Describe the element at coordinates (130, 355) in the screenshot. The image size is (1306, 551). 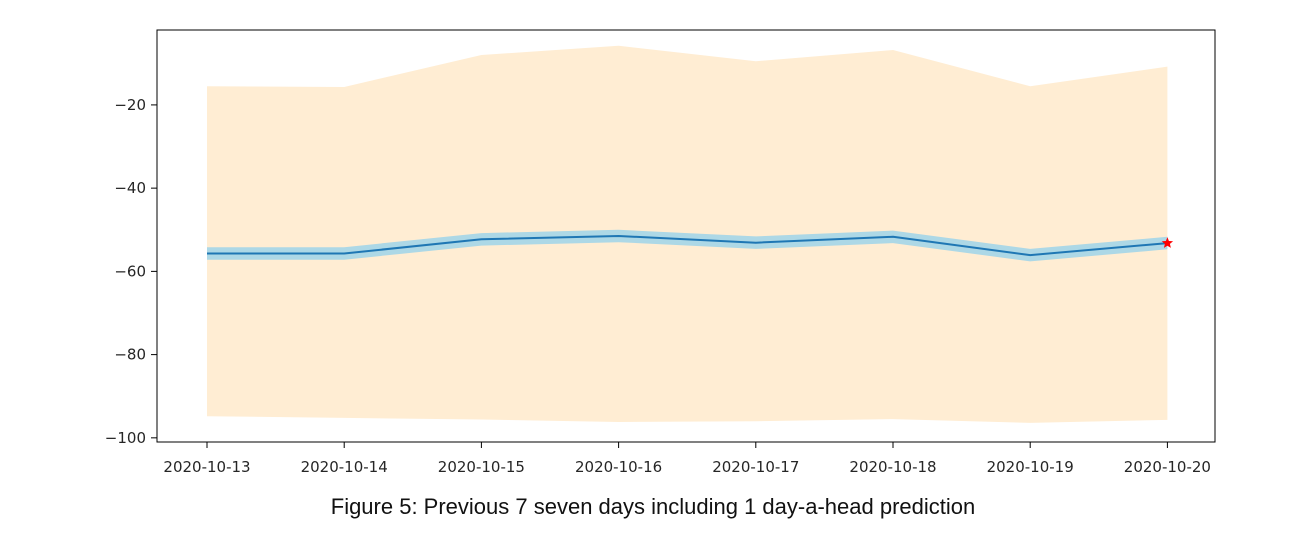
I see `y-tick-label: −80` at that location.